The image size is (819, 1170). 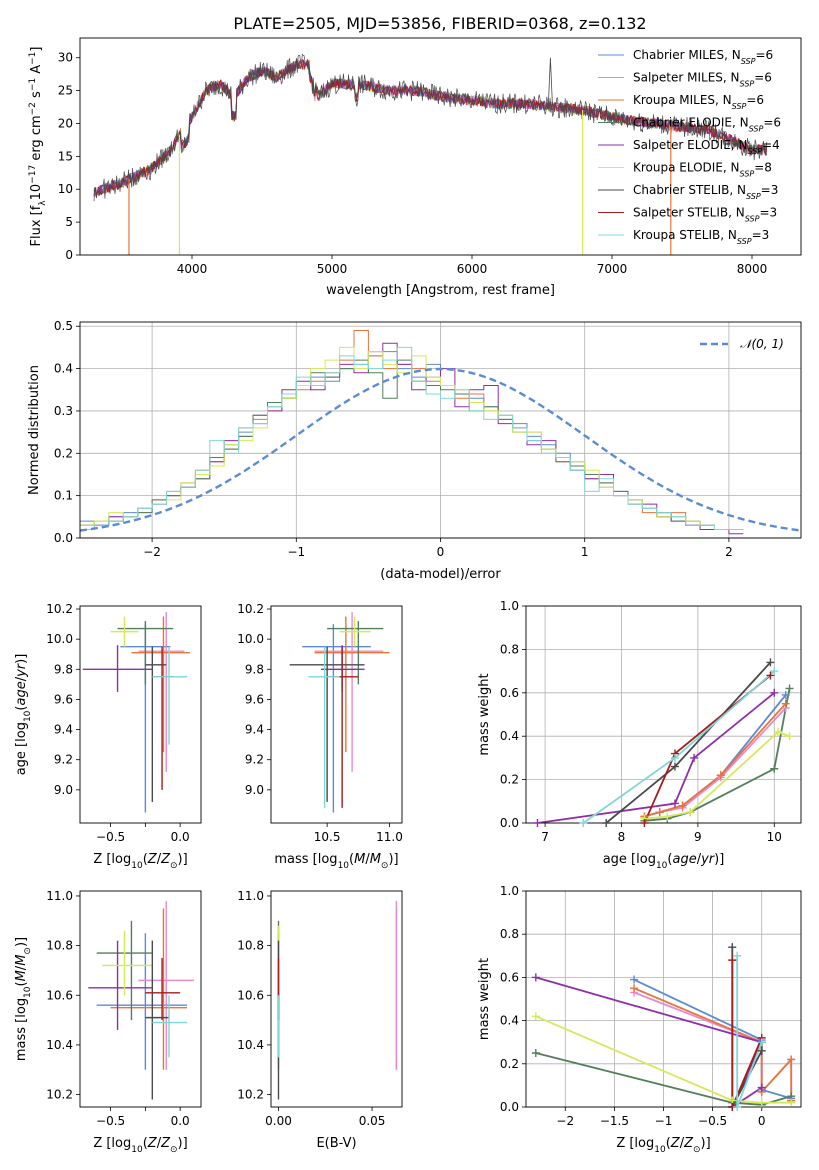 I want to click on y-tick-label: 25, so click(x=65, y=91).